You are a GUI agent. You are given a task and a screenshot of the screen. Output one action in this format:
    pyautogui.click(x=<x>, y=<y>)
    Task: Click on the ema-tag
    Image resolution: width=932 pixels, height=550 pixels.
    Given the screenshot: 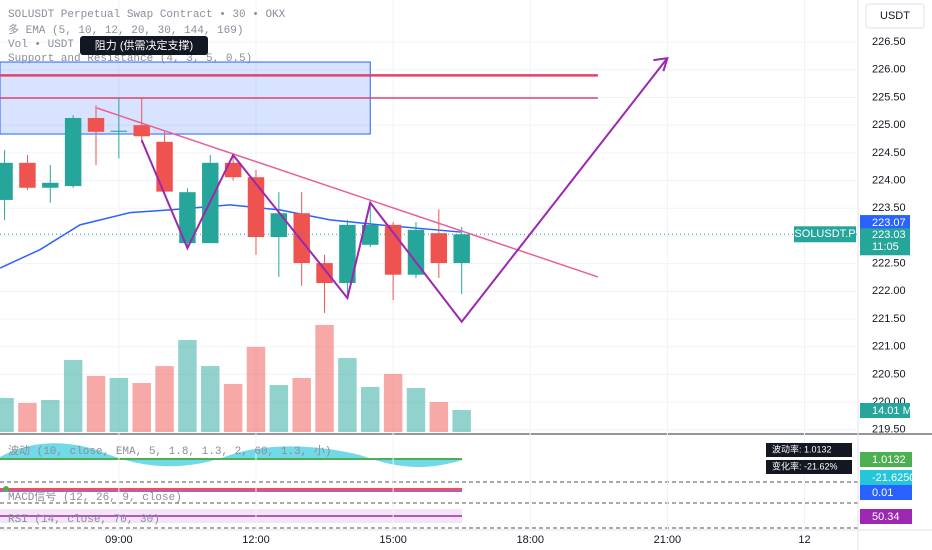 What is the action you would take?
    pyautogui.click(x=885, y=223)
    